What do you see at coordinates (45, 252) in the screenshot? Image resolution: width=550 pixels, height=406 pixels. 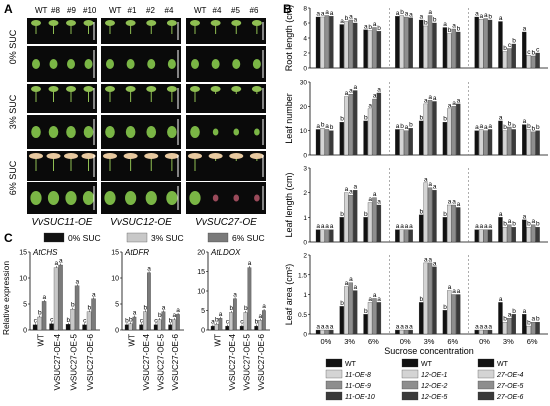 I see `gene-title: AtCHS` at bounding box center [45, 252].